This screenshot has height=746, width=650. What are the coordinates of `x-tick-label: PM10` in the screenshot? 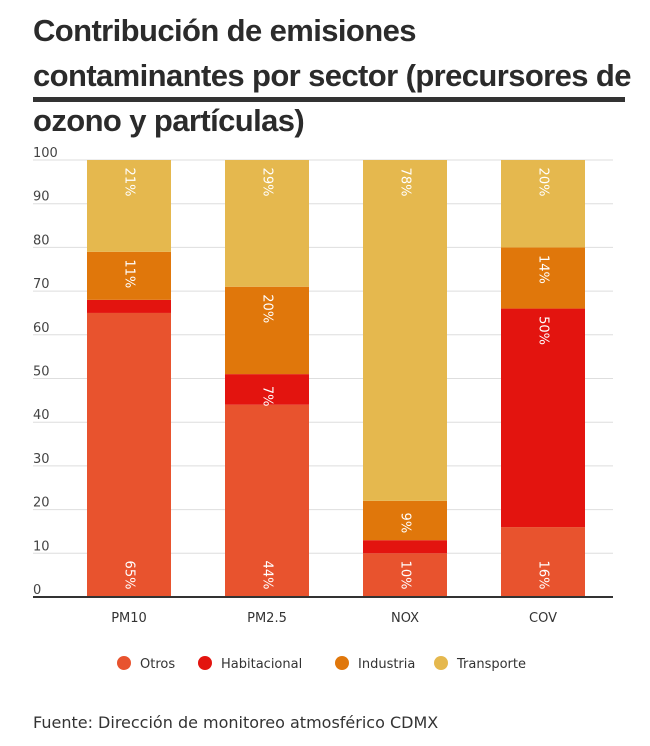 It's located at (129, 618).